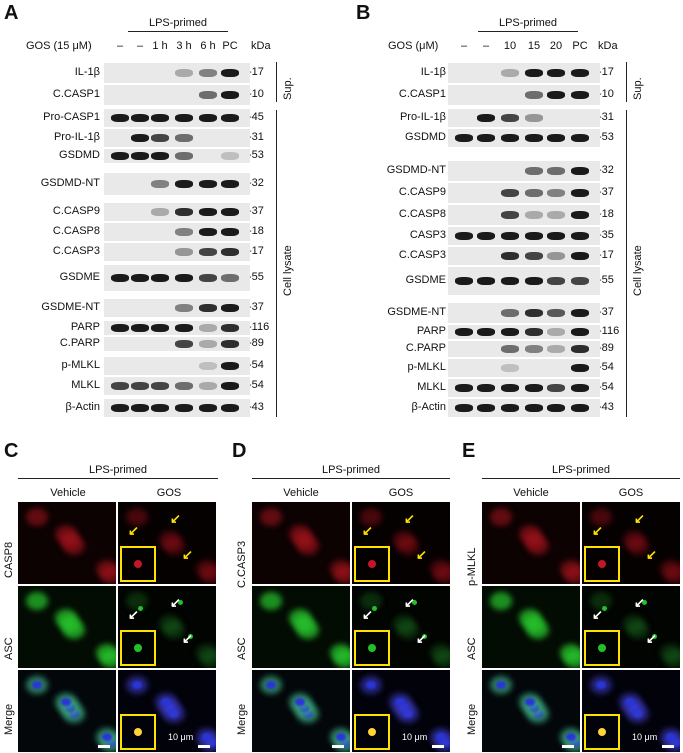  I want to click on micrograph-tile: 10 μm, so click(401, 711).